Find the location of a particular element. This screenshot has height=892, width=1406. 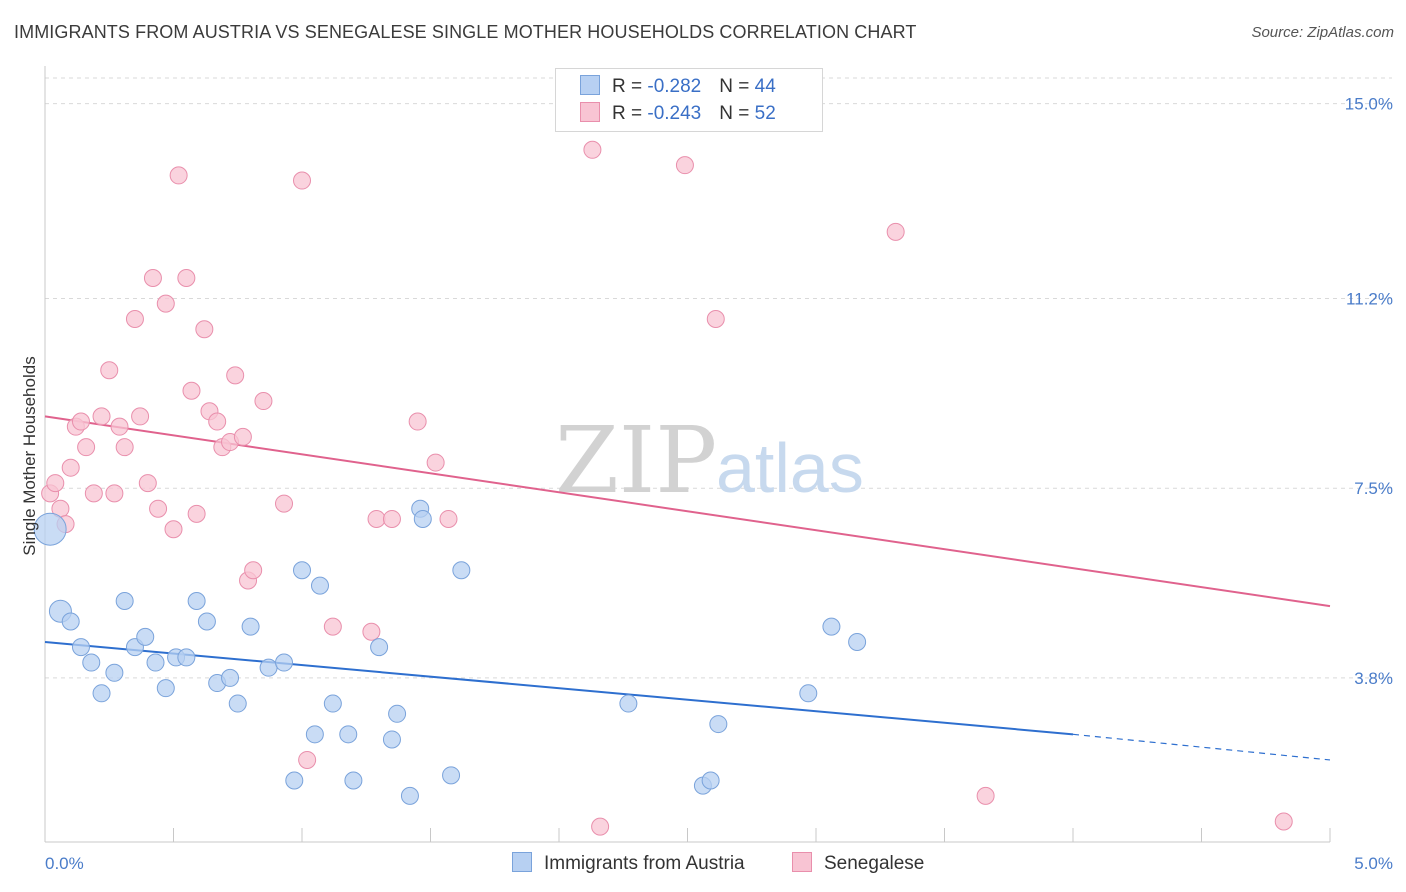

x-tick-labels: 0.0% 5.0% is located at coordinates (719, 863).